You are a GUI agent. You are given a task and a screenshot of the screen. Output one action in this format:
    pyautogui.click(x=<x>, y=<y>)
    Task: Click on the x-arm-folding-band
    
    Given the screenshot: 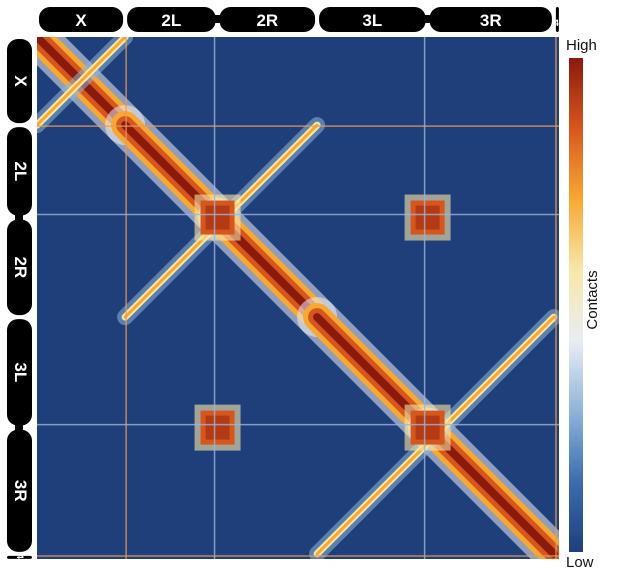 What is the action you would take?
    pyautogui.click(x=82, y=82)
    